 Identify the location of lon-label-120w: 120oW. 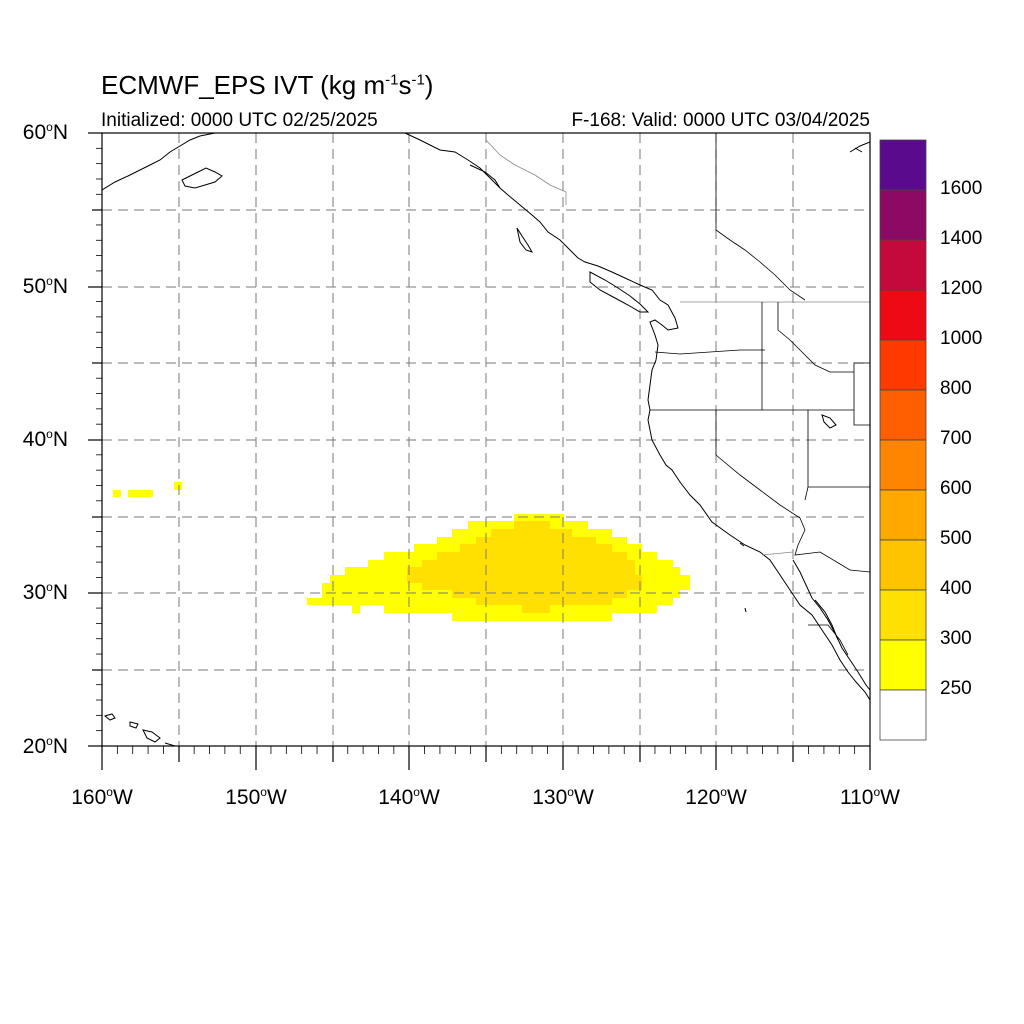
(716, 797).